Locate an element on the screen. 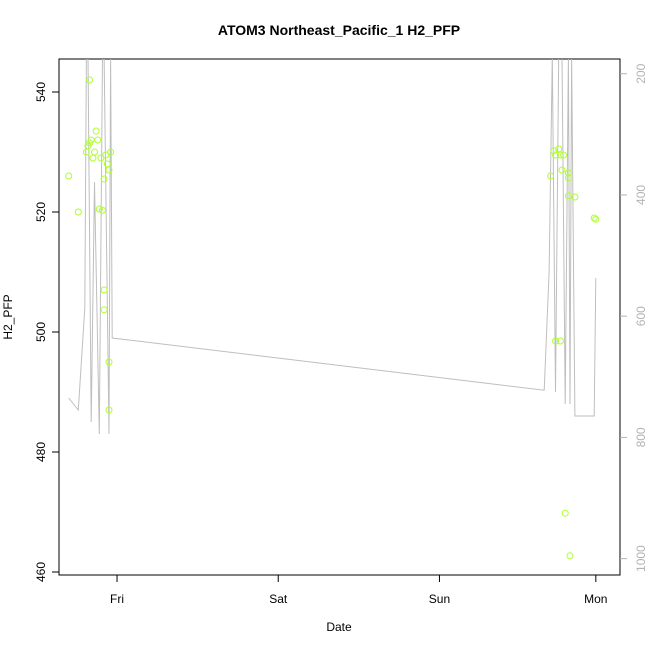 The height and width of the screenshot is (650, 650). x-tick-label: Sun is located at coordinates (439, 599).